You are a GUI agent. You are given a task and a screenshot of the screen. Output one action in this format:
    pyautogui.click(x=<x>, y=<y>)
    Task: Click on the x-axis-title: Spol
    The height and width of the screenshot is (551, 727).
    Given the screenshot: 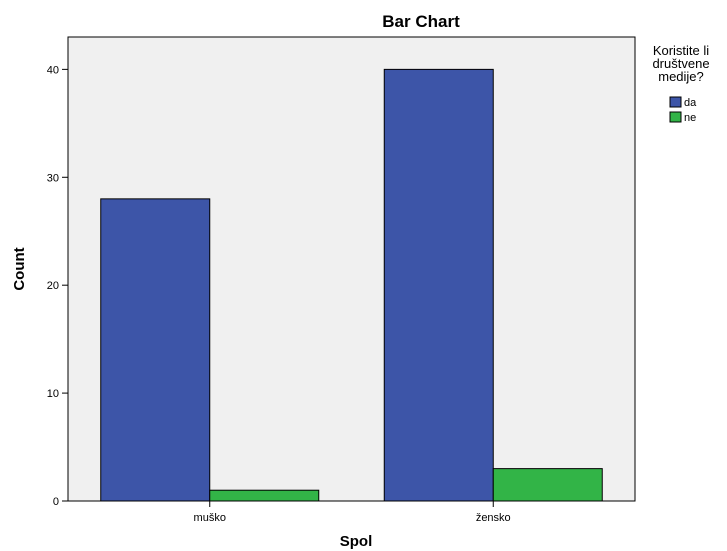 What is the action you would take?
    pyautogui.click(x=356, y=541)
    